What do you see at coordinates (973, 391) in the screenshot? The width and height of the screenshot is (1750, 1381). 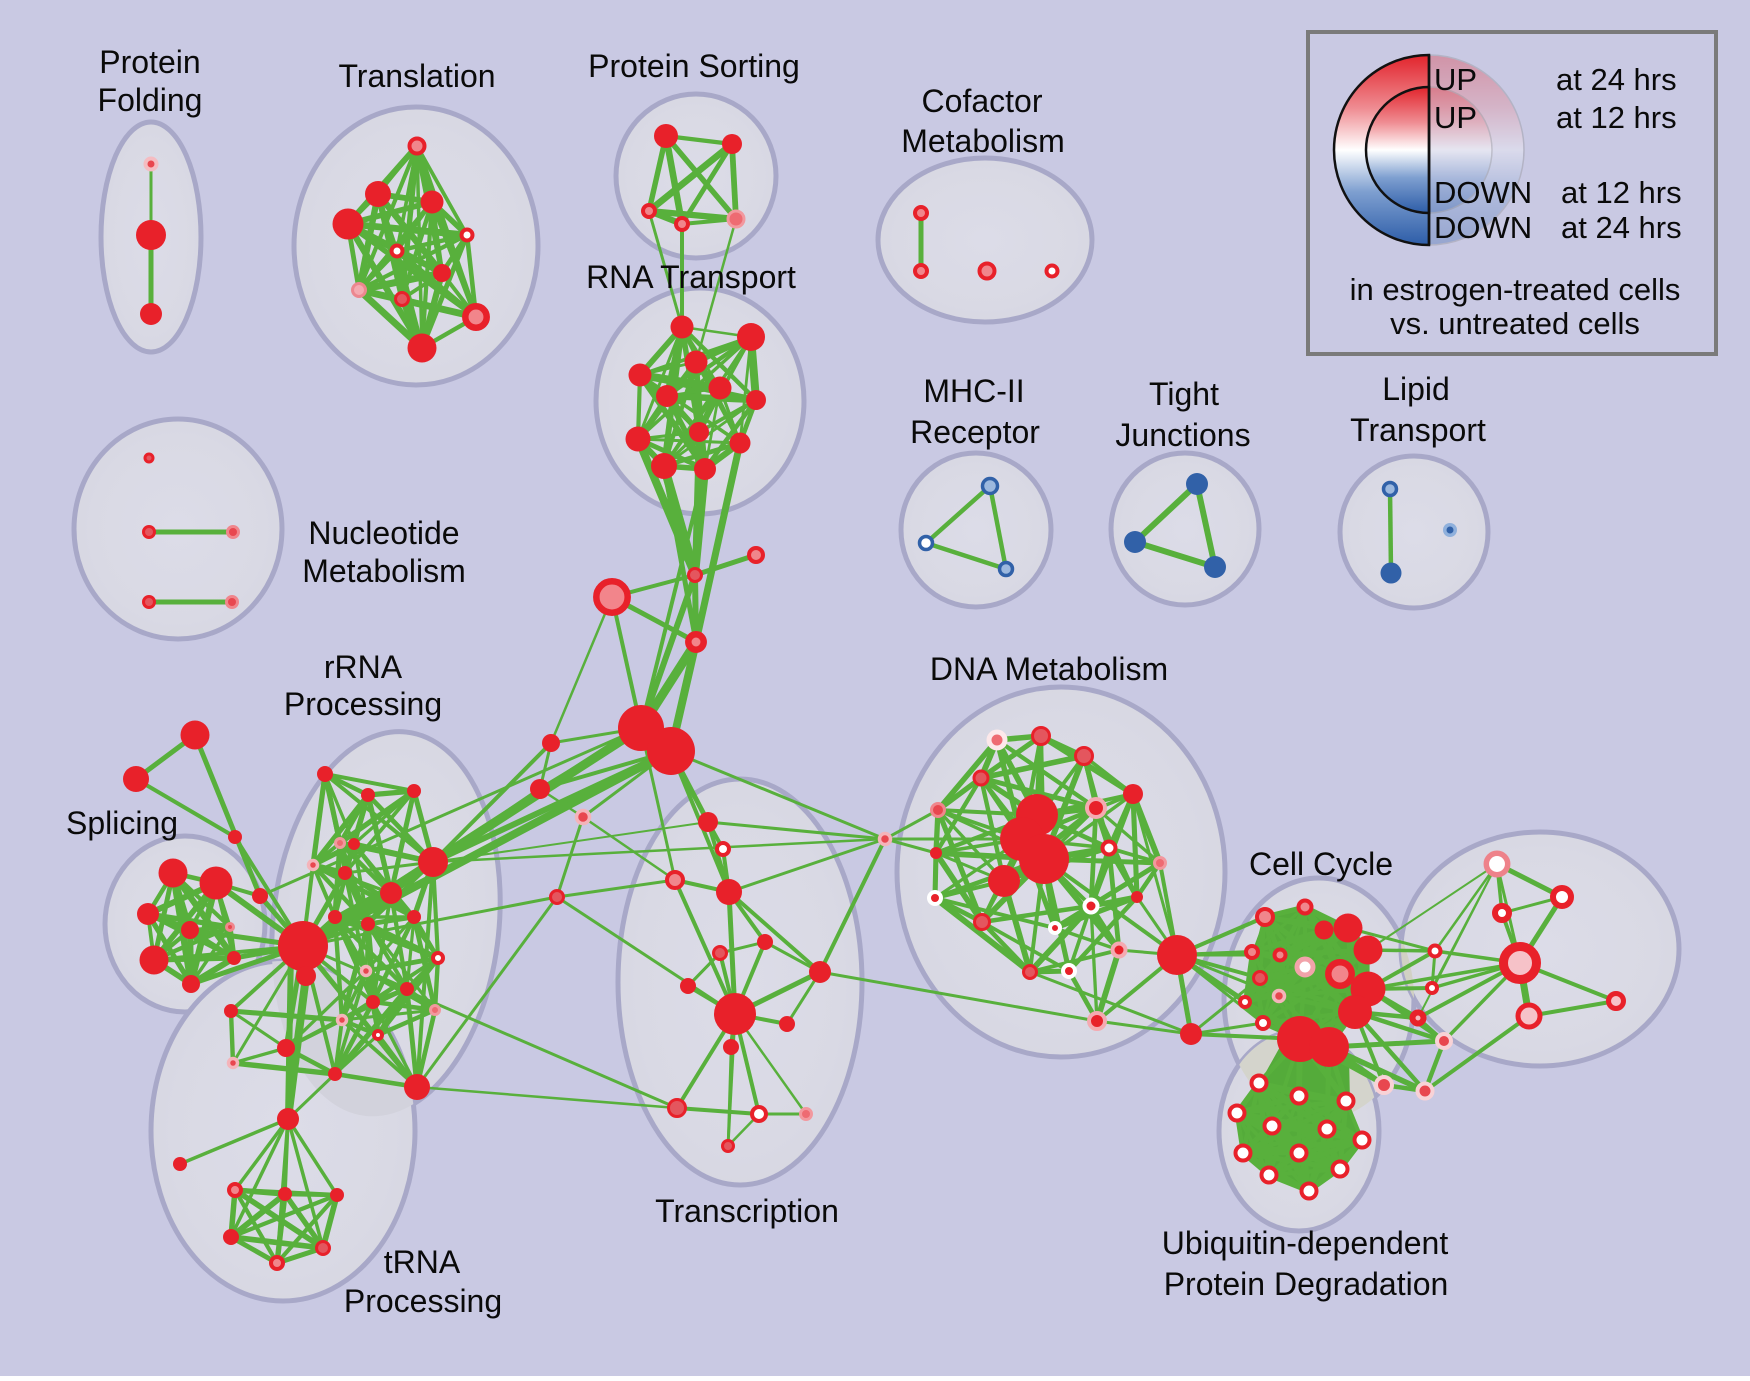 I see `svg-text: MHC-II` at bounding box center [973, 391].